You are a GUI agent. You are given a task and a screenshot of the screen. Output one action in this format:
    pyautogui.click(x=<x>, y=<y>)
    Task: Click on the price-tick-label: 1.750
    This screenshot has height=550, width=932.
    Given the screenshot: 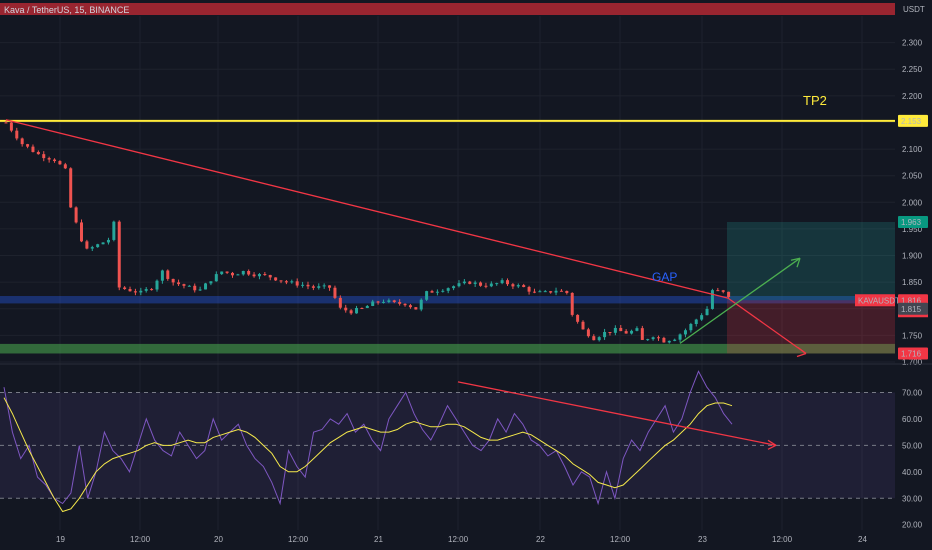 What is the action you would take?
    pyautogui.click(x=912, y=335)
    